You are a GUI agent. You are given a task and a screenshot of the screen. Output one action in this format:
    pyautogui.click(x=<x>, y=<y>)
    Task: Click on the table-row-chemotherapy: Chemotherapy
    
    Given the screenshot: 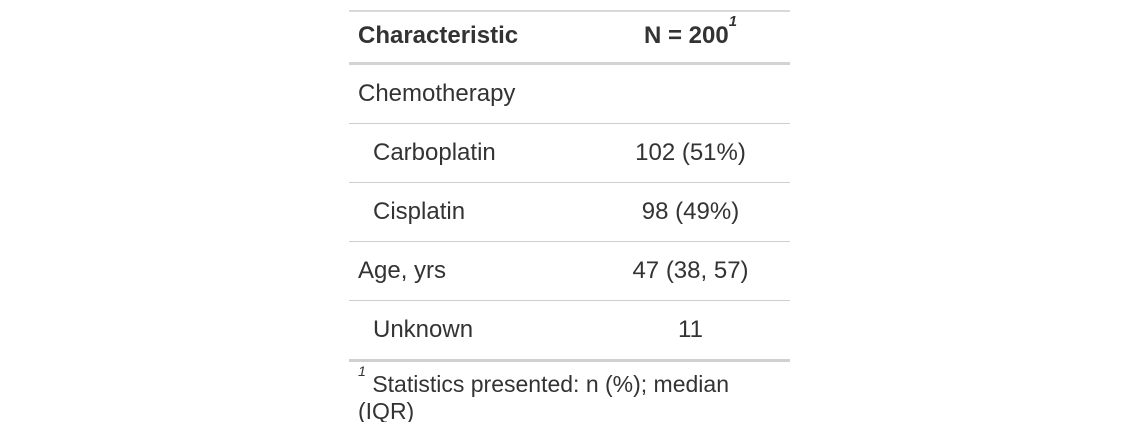 What is the action you would take?
    pyautogui.click(x=569, y=93)
    